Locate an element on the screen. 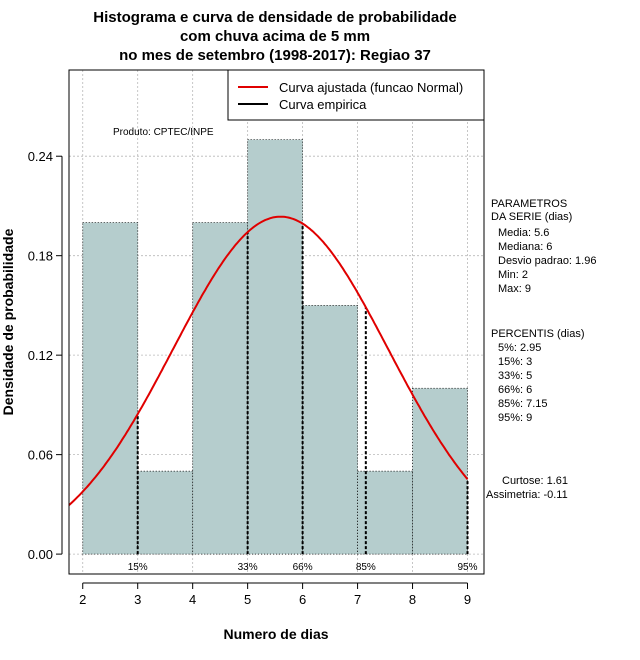  params-header-line-2: DA SERIE (dias) is located at coordinates (531, 217).